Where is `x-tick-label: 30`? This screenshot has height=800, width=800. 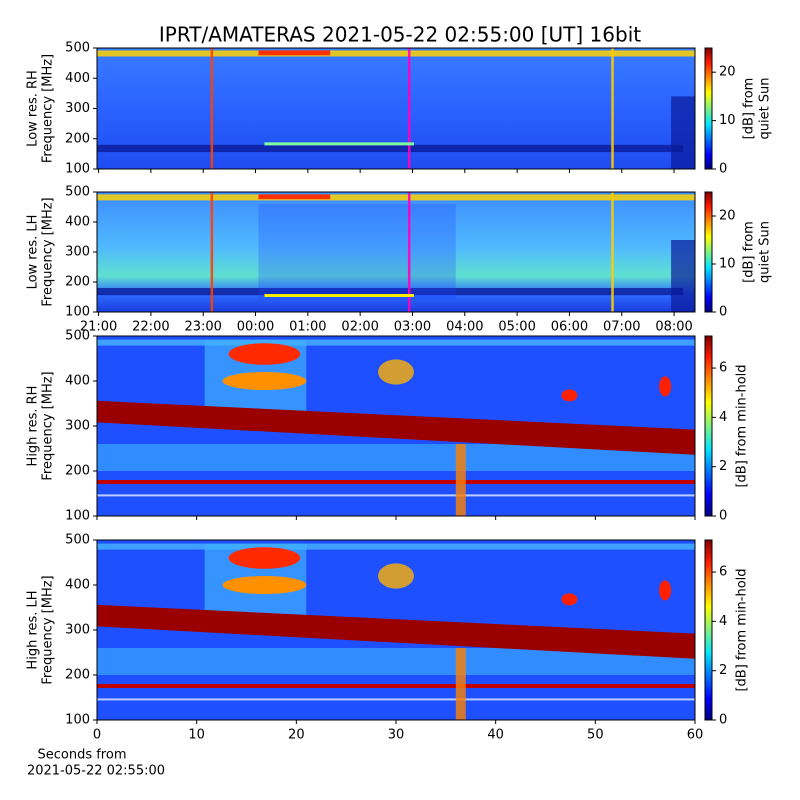 x-tick-label: 30 is located at coordinates (396, 735).